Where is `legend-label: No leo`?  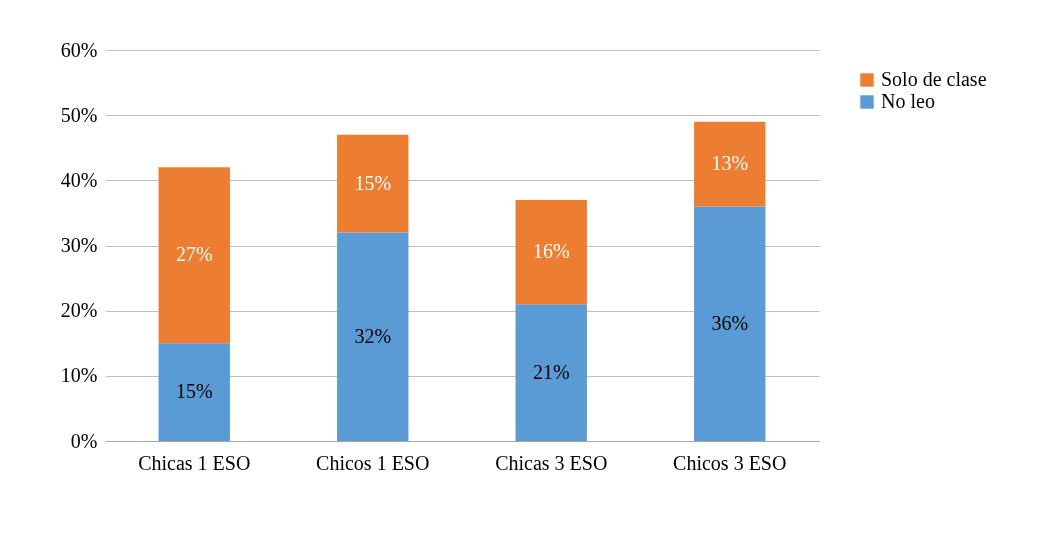 legend-label: No leo is located at coordinates (908, 101).